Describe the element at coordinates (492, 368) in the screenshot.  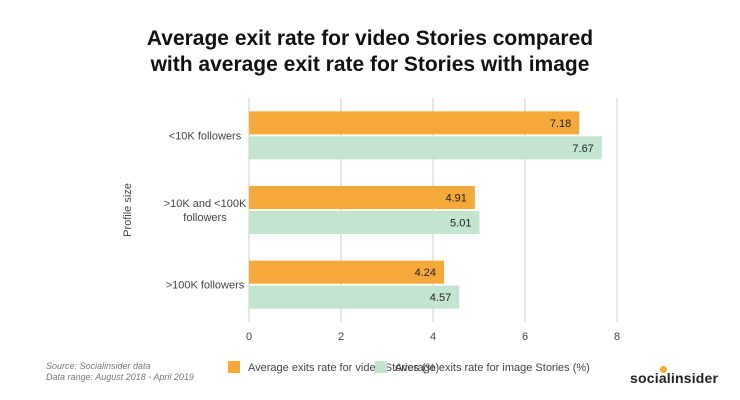
I see `legend-label-1: Average exits rate for image Stories (%)` at that location.